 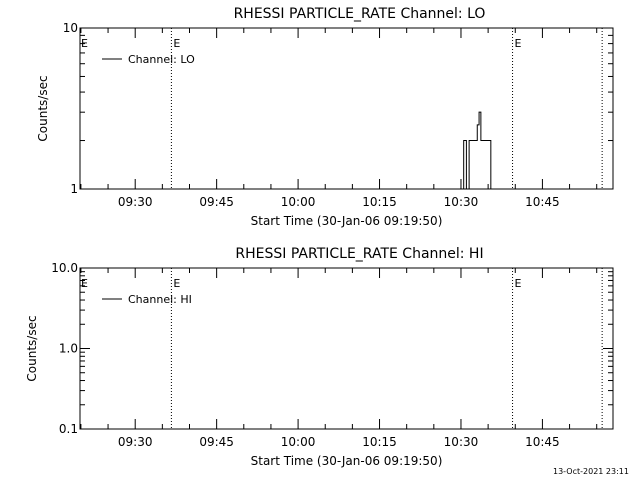 I want to click on series-line, so click(x=477, y=150).